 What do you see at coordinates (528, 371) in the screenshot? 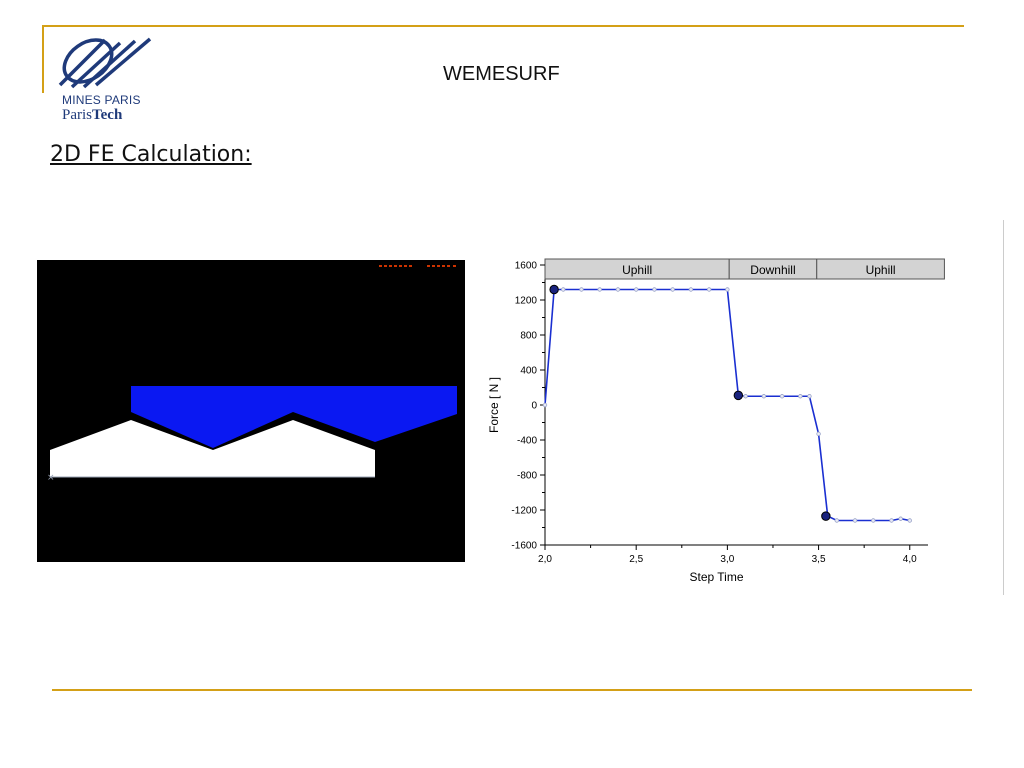
I see `y-tick-label: 400` at bounding box center [528, 371].